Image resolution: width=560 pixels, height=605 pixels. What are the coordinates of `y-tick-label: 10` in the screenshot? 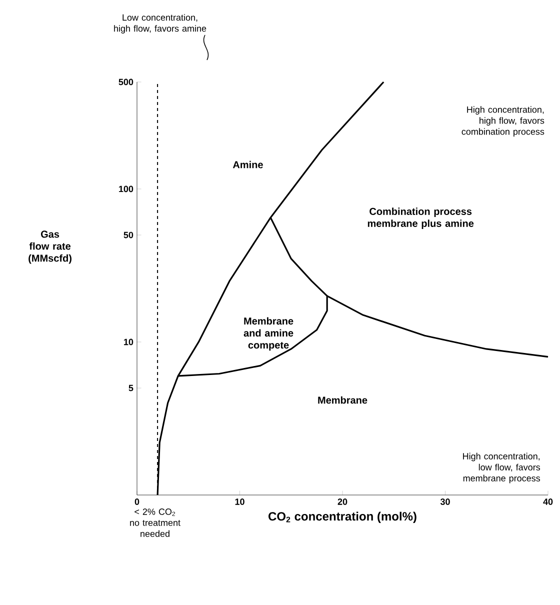 It's located at (129, 342).